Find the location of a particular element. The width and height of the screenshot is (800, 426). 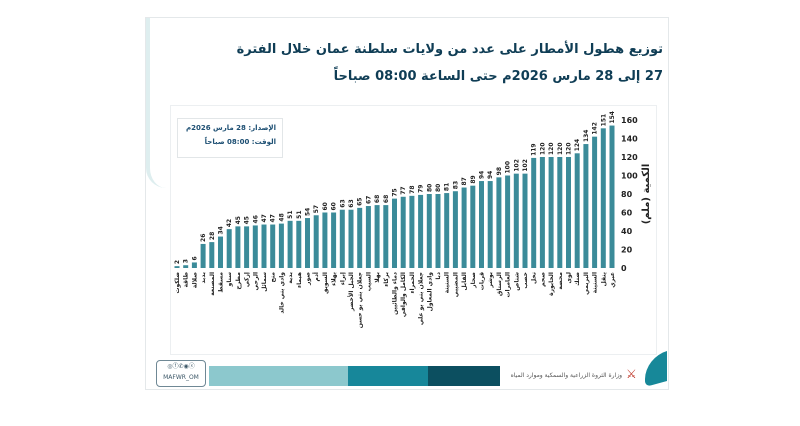

social-logo: ◎ⓕ✆◉ⓧ MAFWR_OM is located at coordinates (181, 373).